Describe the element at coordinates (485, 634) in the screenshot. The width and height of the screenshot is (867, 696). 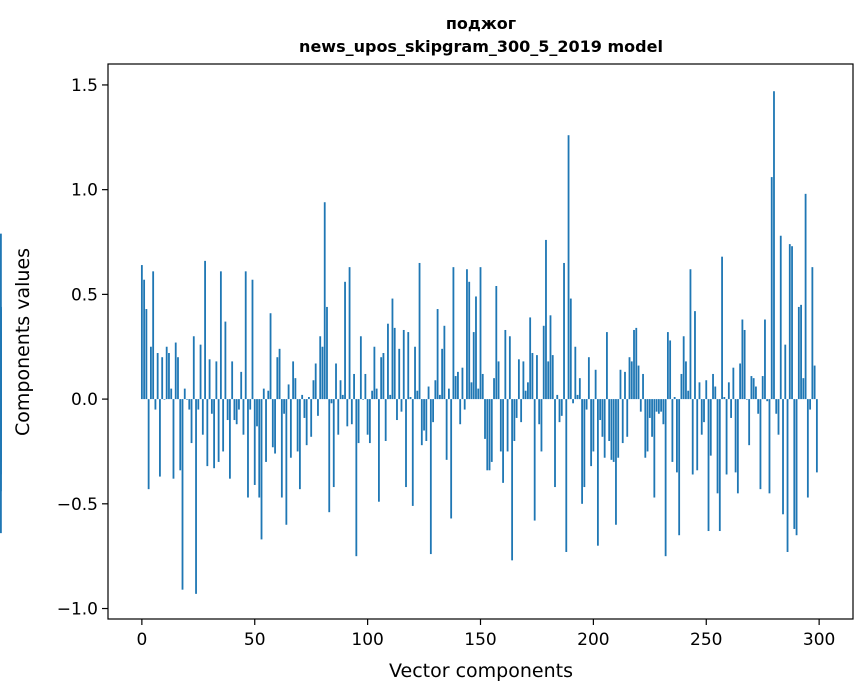
I see `x-axis-ticks: 0 50 100 150 200 250 300` at that location.